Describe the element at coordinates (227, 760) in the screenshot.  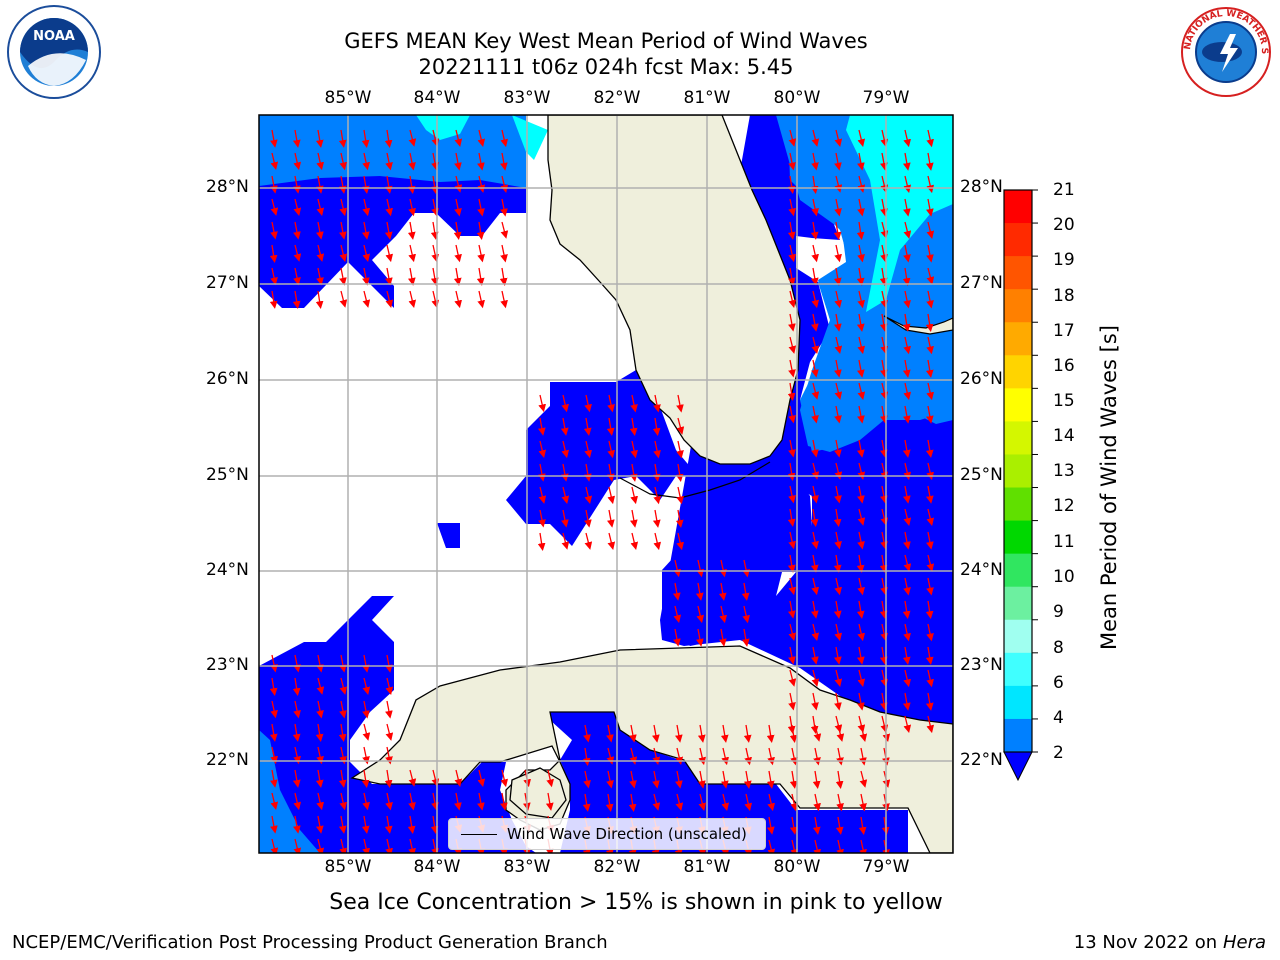
I see `lat-label-left-22n: 22°N` at that location.